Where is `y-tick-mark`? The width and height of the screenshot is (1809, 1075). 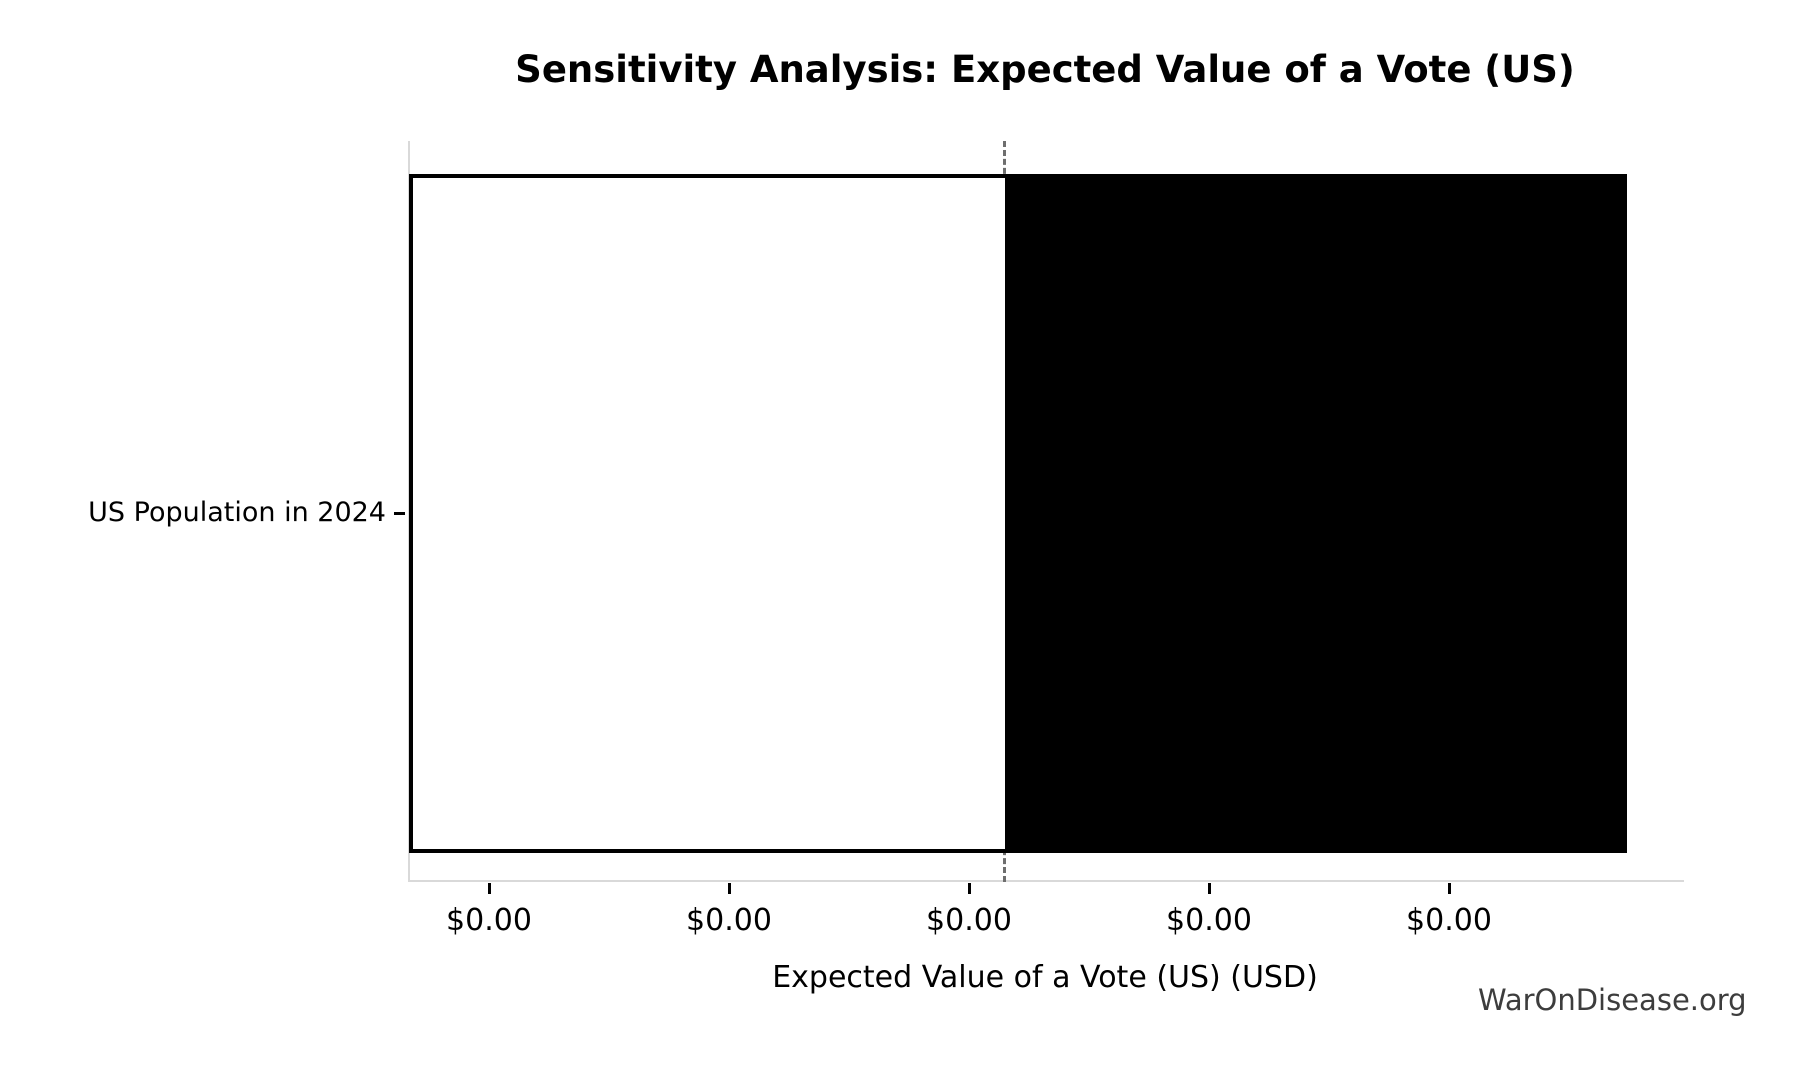 y-tick-mark is located at coordinates (399, 513).